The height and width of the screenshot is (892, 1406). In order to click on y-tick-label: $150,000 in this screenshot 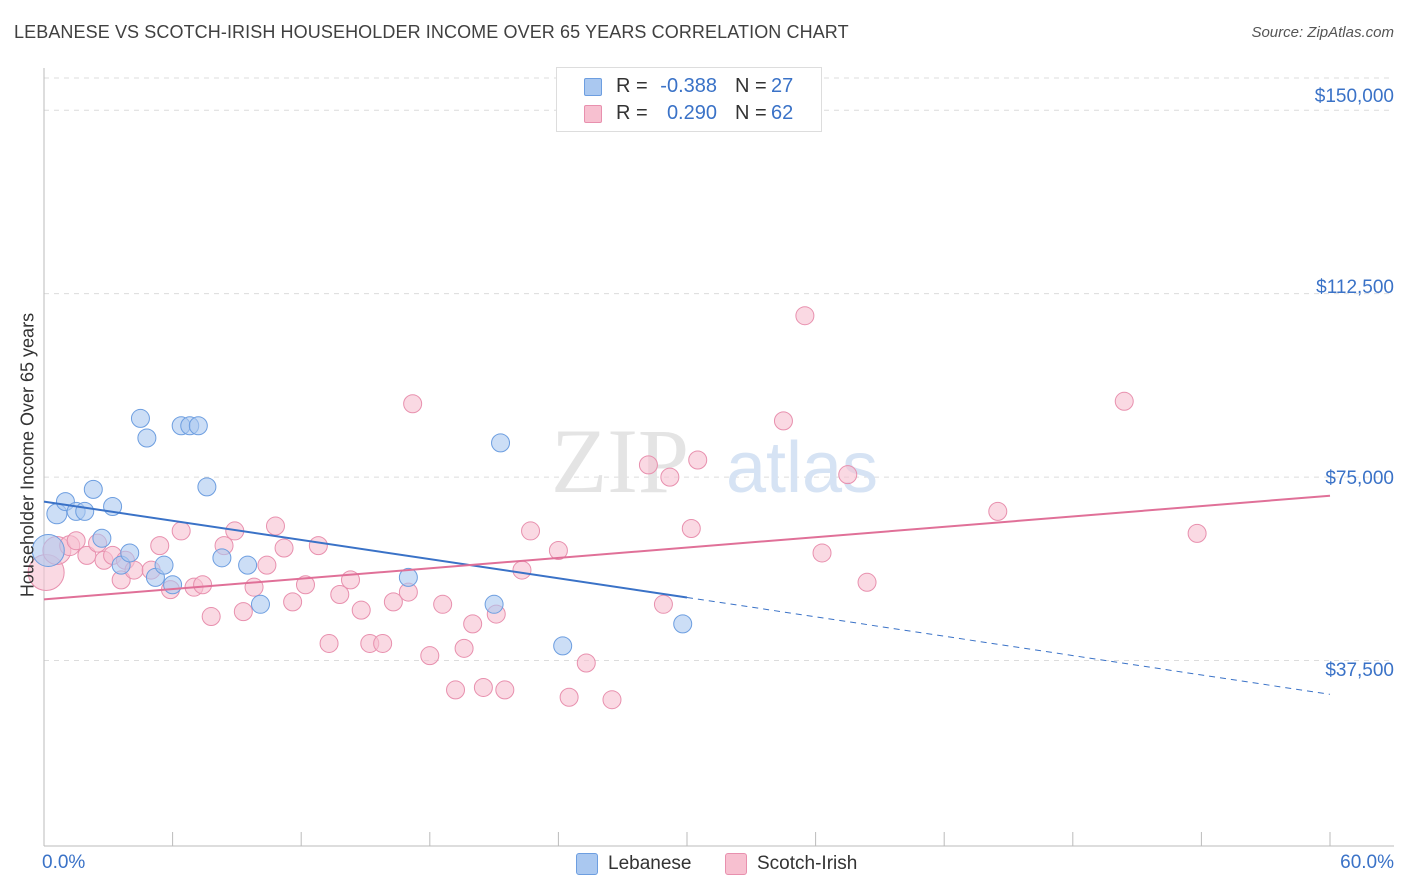, I will do `click(1354, 96)`.